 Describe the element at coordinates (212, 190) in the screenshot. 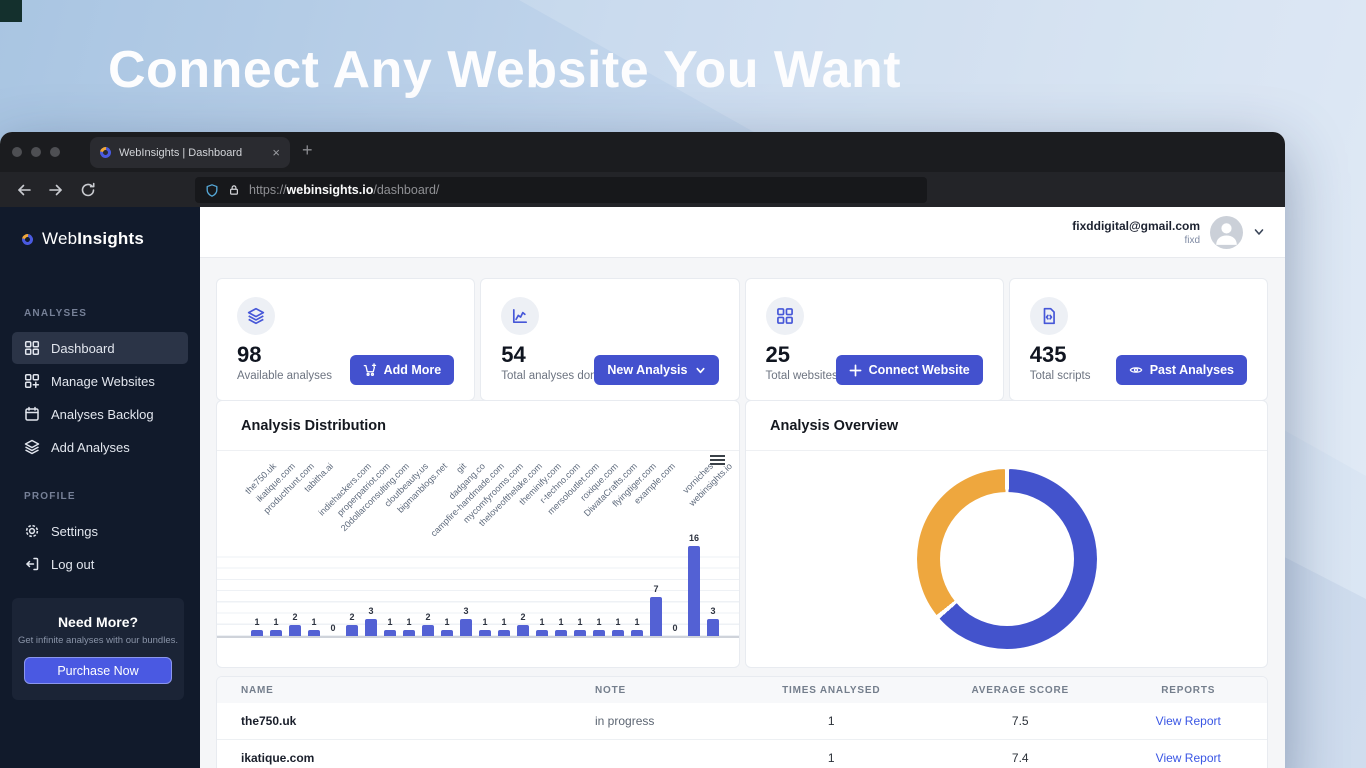

I see `tracking-shield-icon` at that location.